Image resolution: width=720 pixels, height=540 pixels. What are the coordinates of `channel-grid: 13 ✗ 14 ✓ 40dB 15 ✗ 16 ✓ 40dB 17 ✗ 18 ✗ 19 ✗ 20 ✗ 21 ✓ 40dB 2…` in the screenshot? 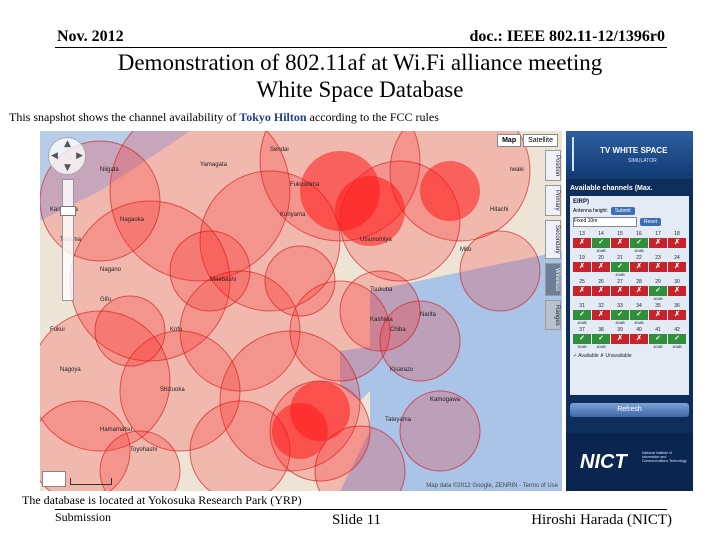 It's located at (629, 290).